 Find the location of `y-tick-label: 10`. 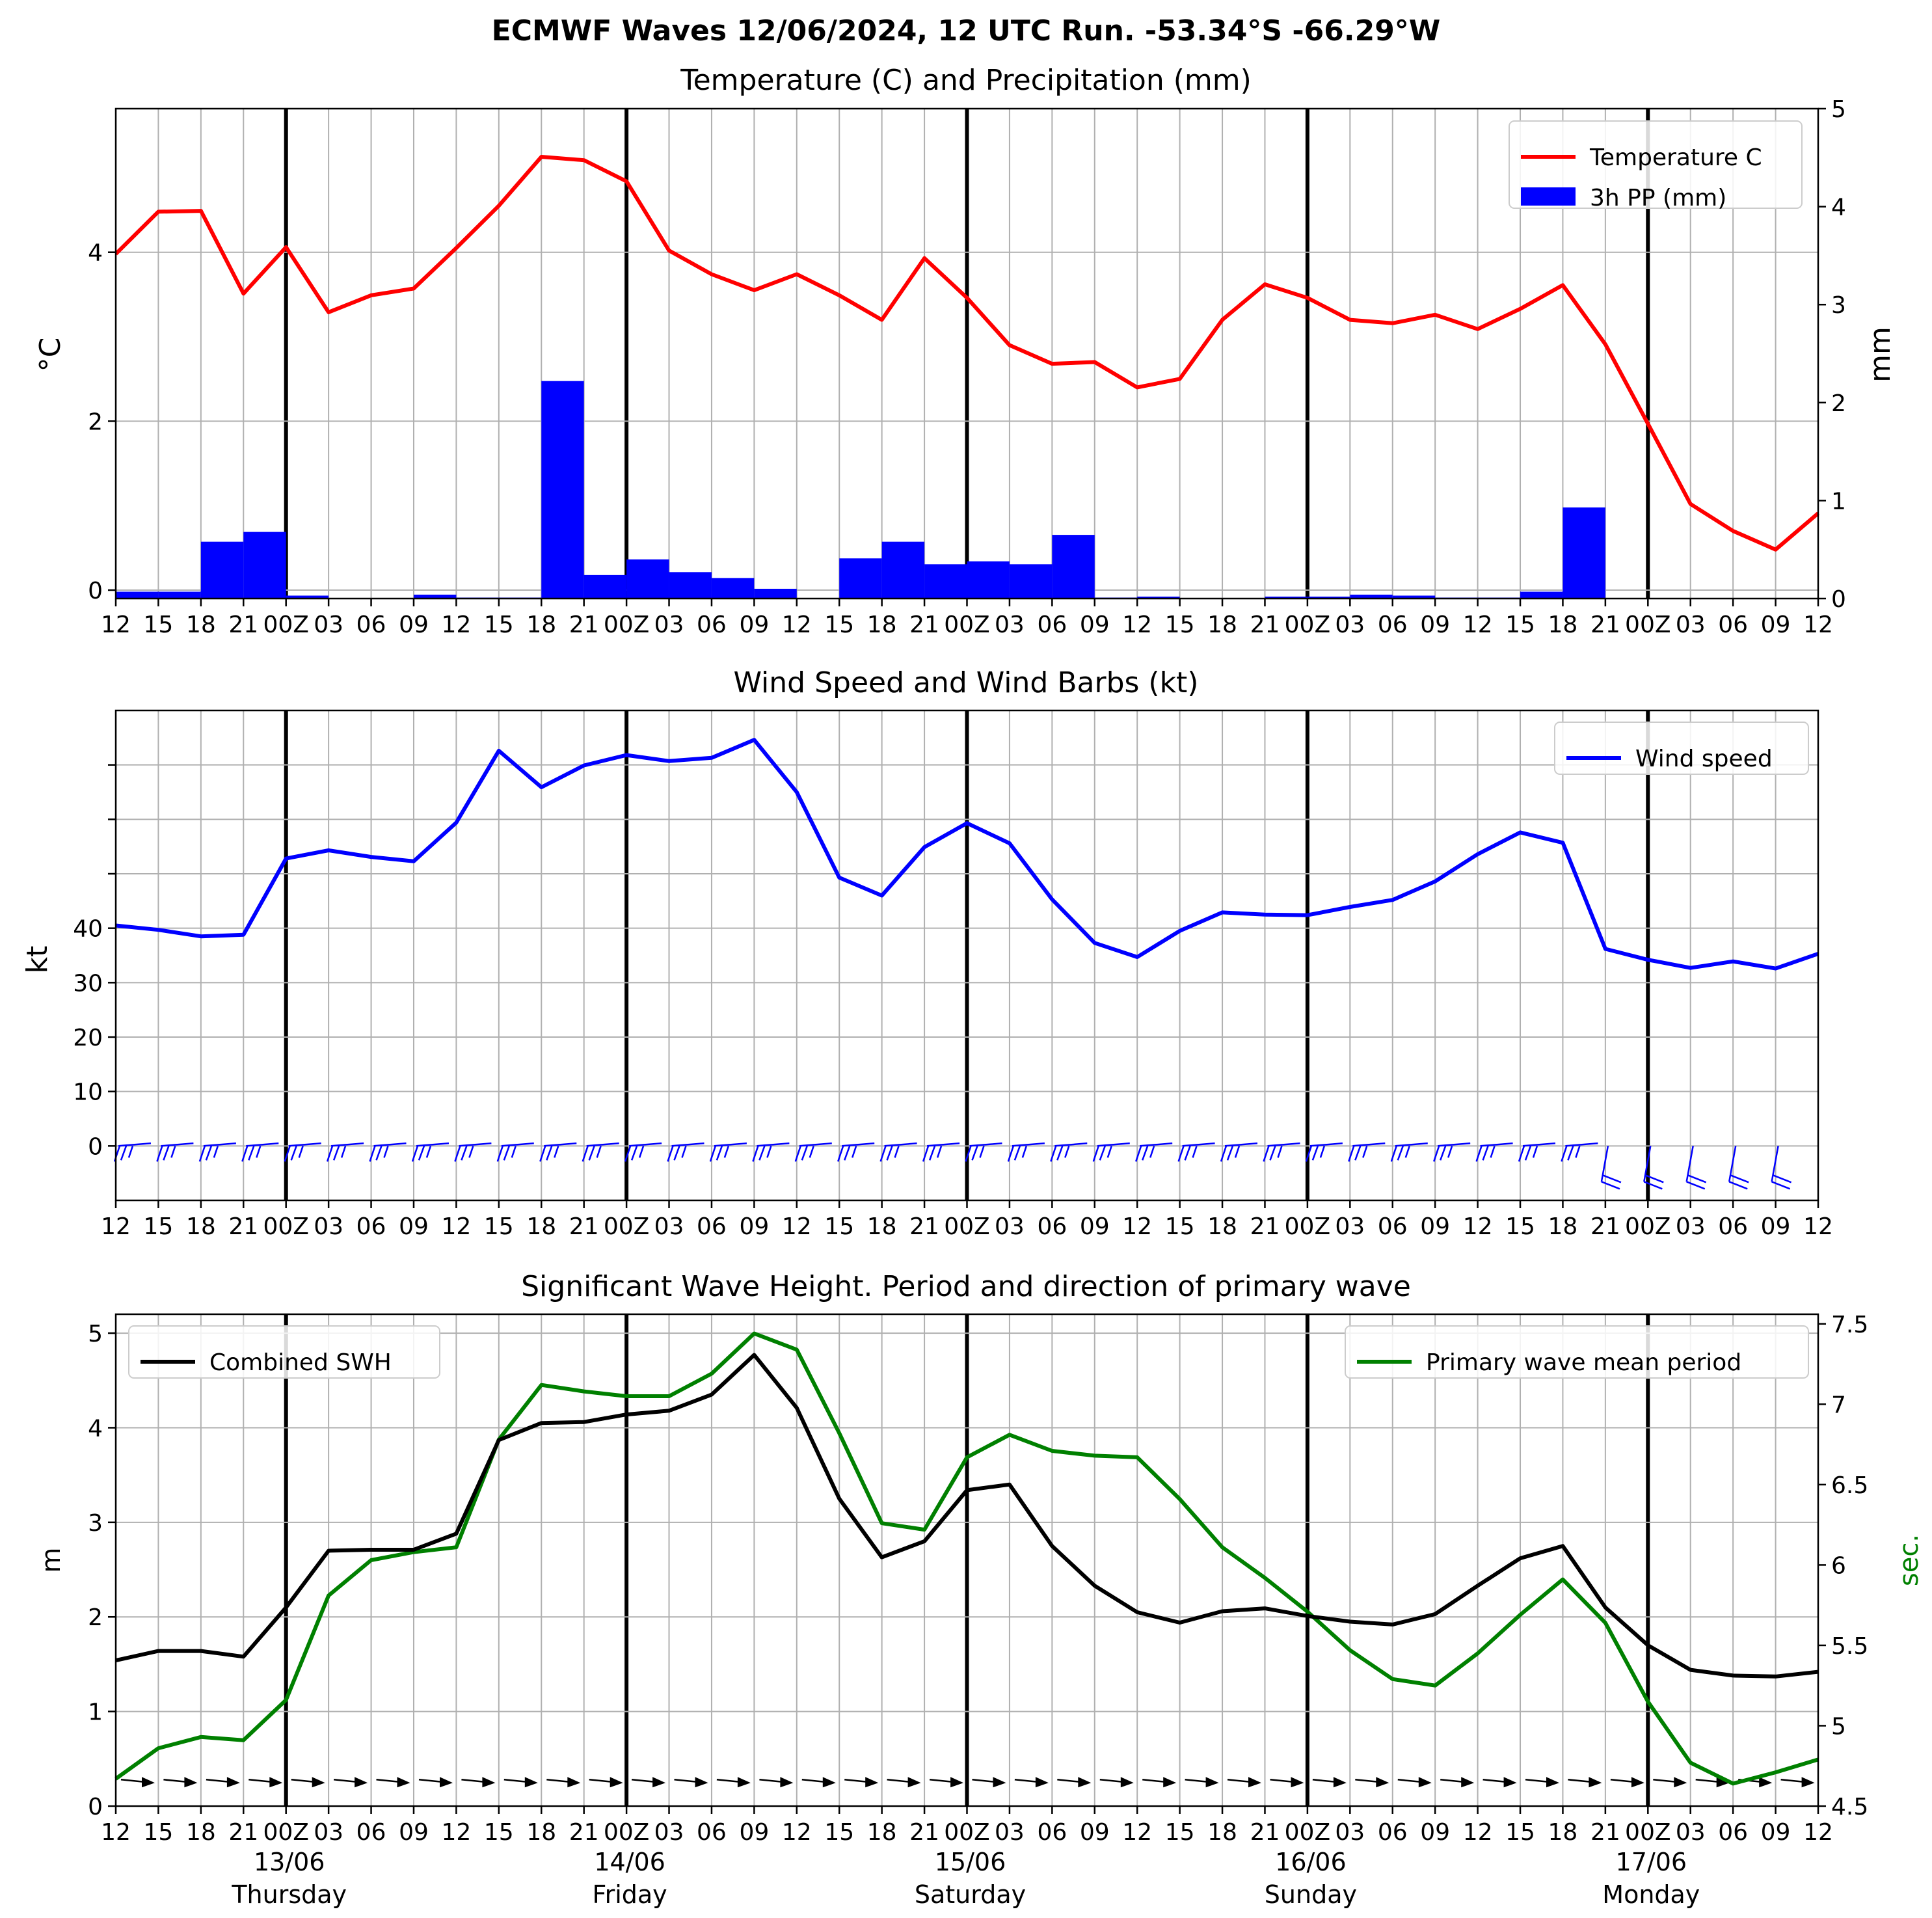

y-tick-label: 10 is located at coordinates (88, 1092).